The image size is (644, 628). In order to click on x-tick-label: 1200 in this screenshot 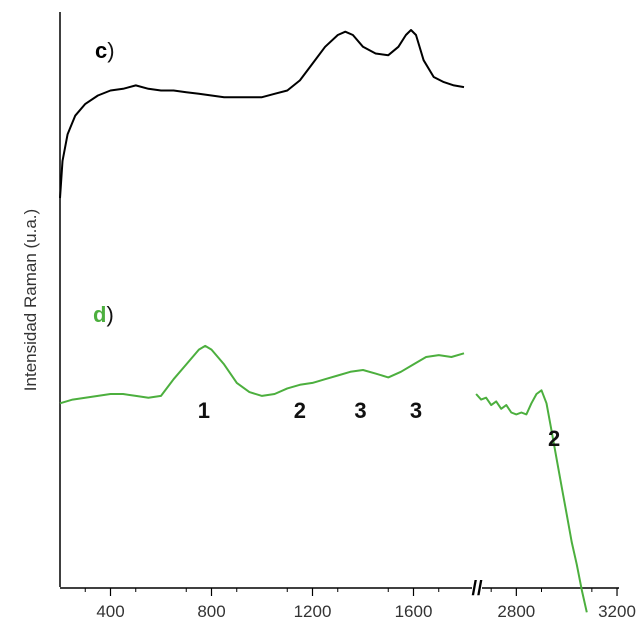, I will do `click(313, 611)`.